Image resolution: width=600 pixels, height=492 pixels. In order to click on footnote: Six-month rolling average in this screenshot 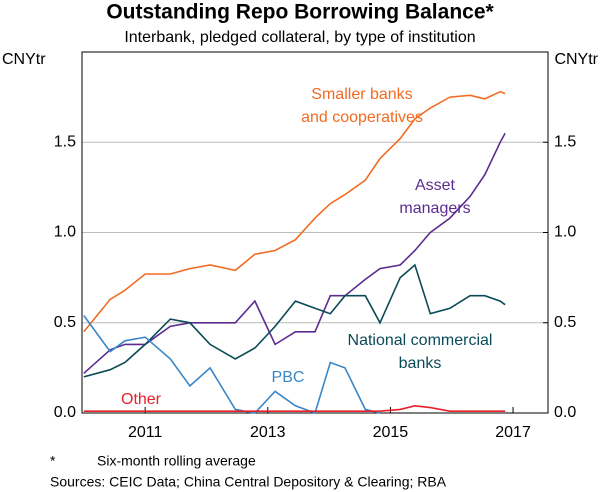, I will do `click(176, 461)`.